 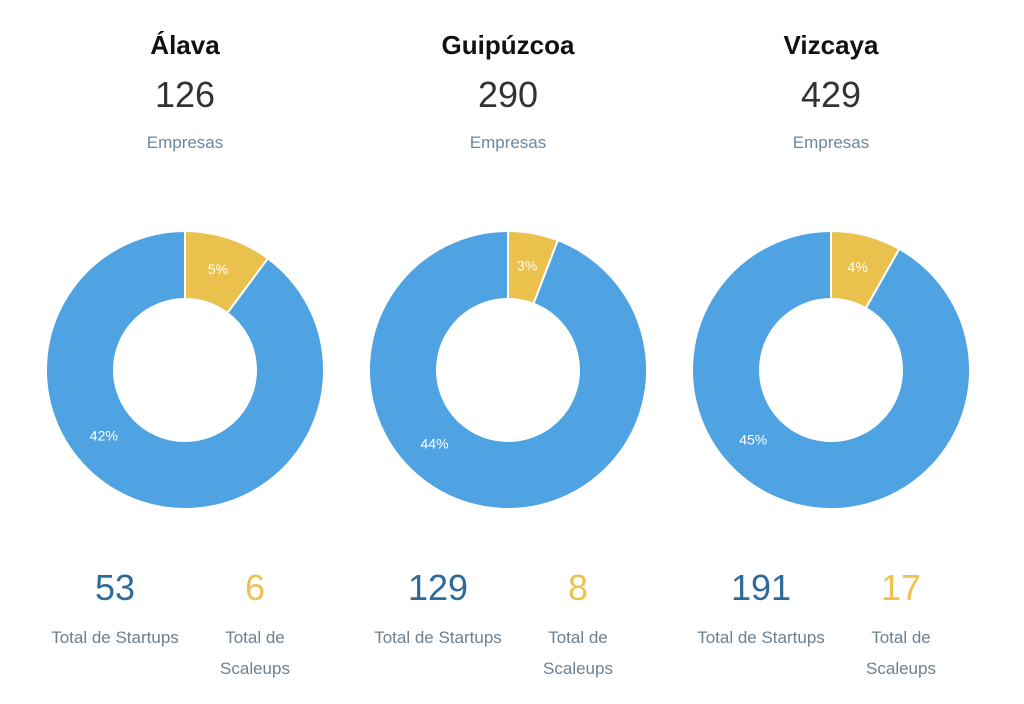 What do you see at coordinates (435, 444) in the screenshot?
I see `startups-percent-label: 44%` at bounding box center [435, 444].